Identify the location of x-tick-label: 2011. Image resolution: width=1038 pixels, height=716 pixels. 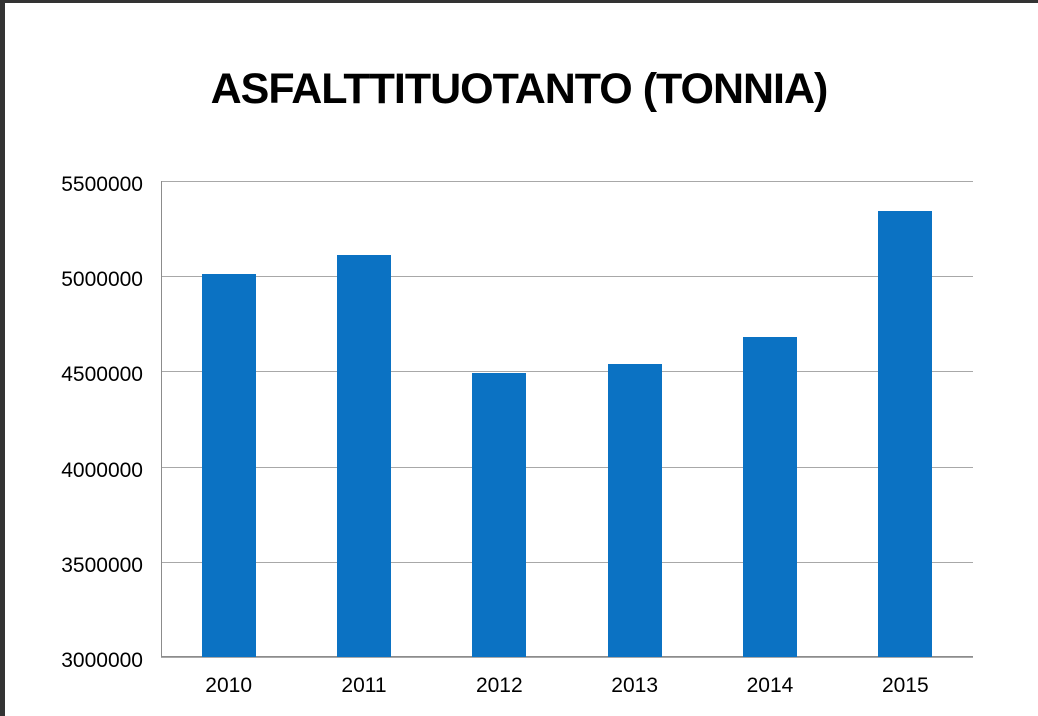
(364, 685).